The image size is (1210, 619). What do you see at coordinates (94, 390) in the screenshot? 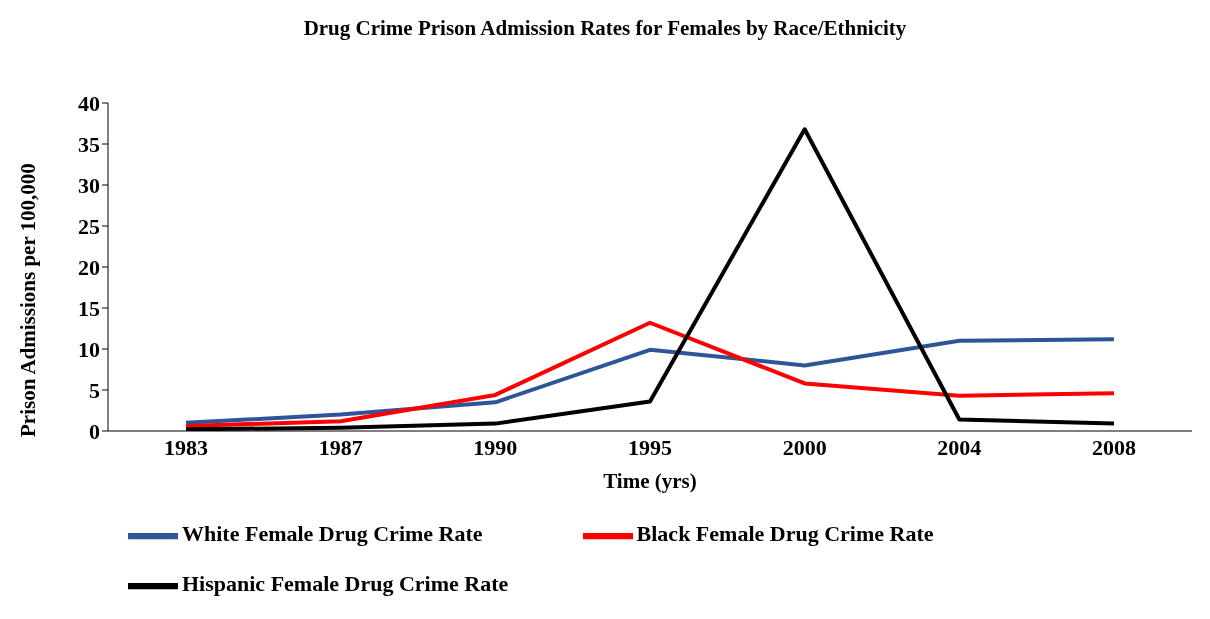
I see `y-tick-label: 5` at bounding box center [94, 390].